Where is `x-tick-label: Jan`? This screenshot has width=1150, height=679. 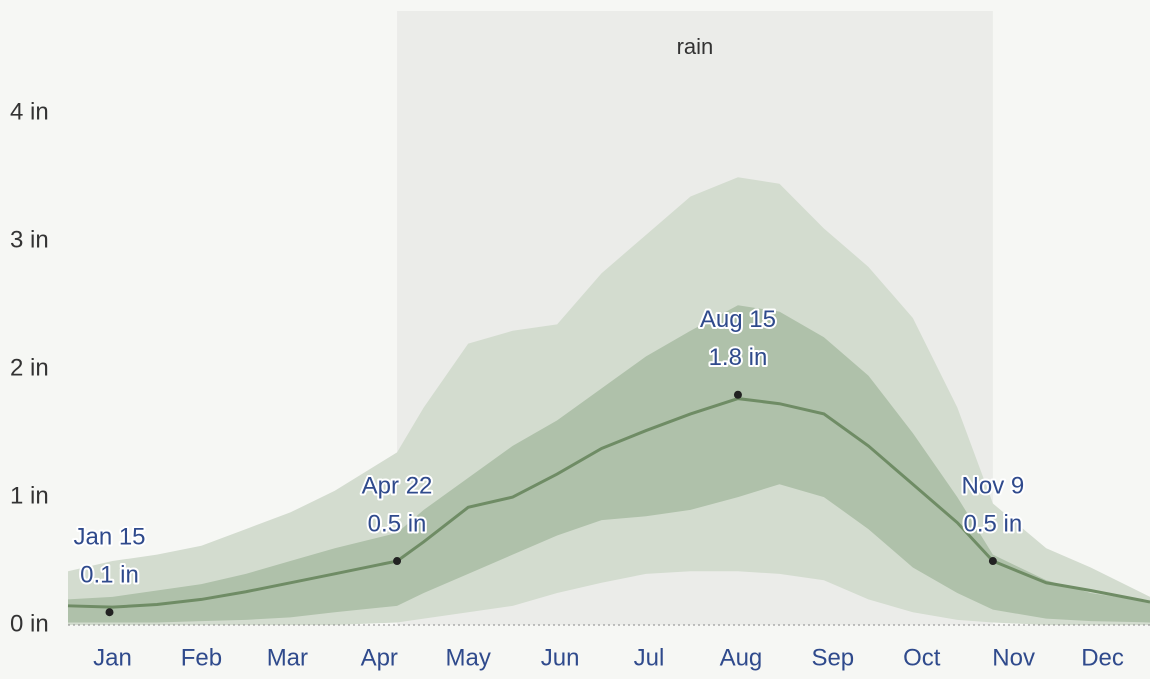 x-tick-label: Jan is located at coordinates (112, 657).